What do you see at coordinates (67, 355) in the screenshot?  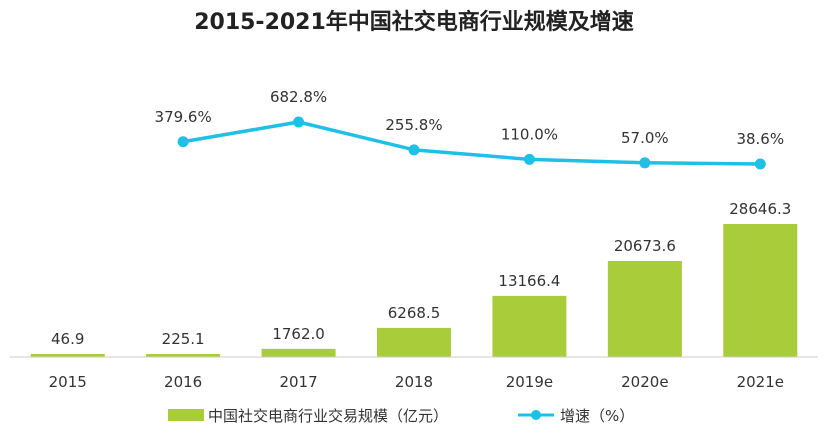 I see `bar-2015` at bounding box center [67, 355].